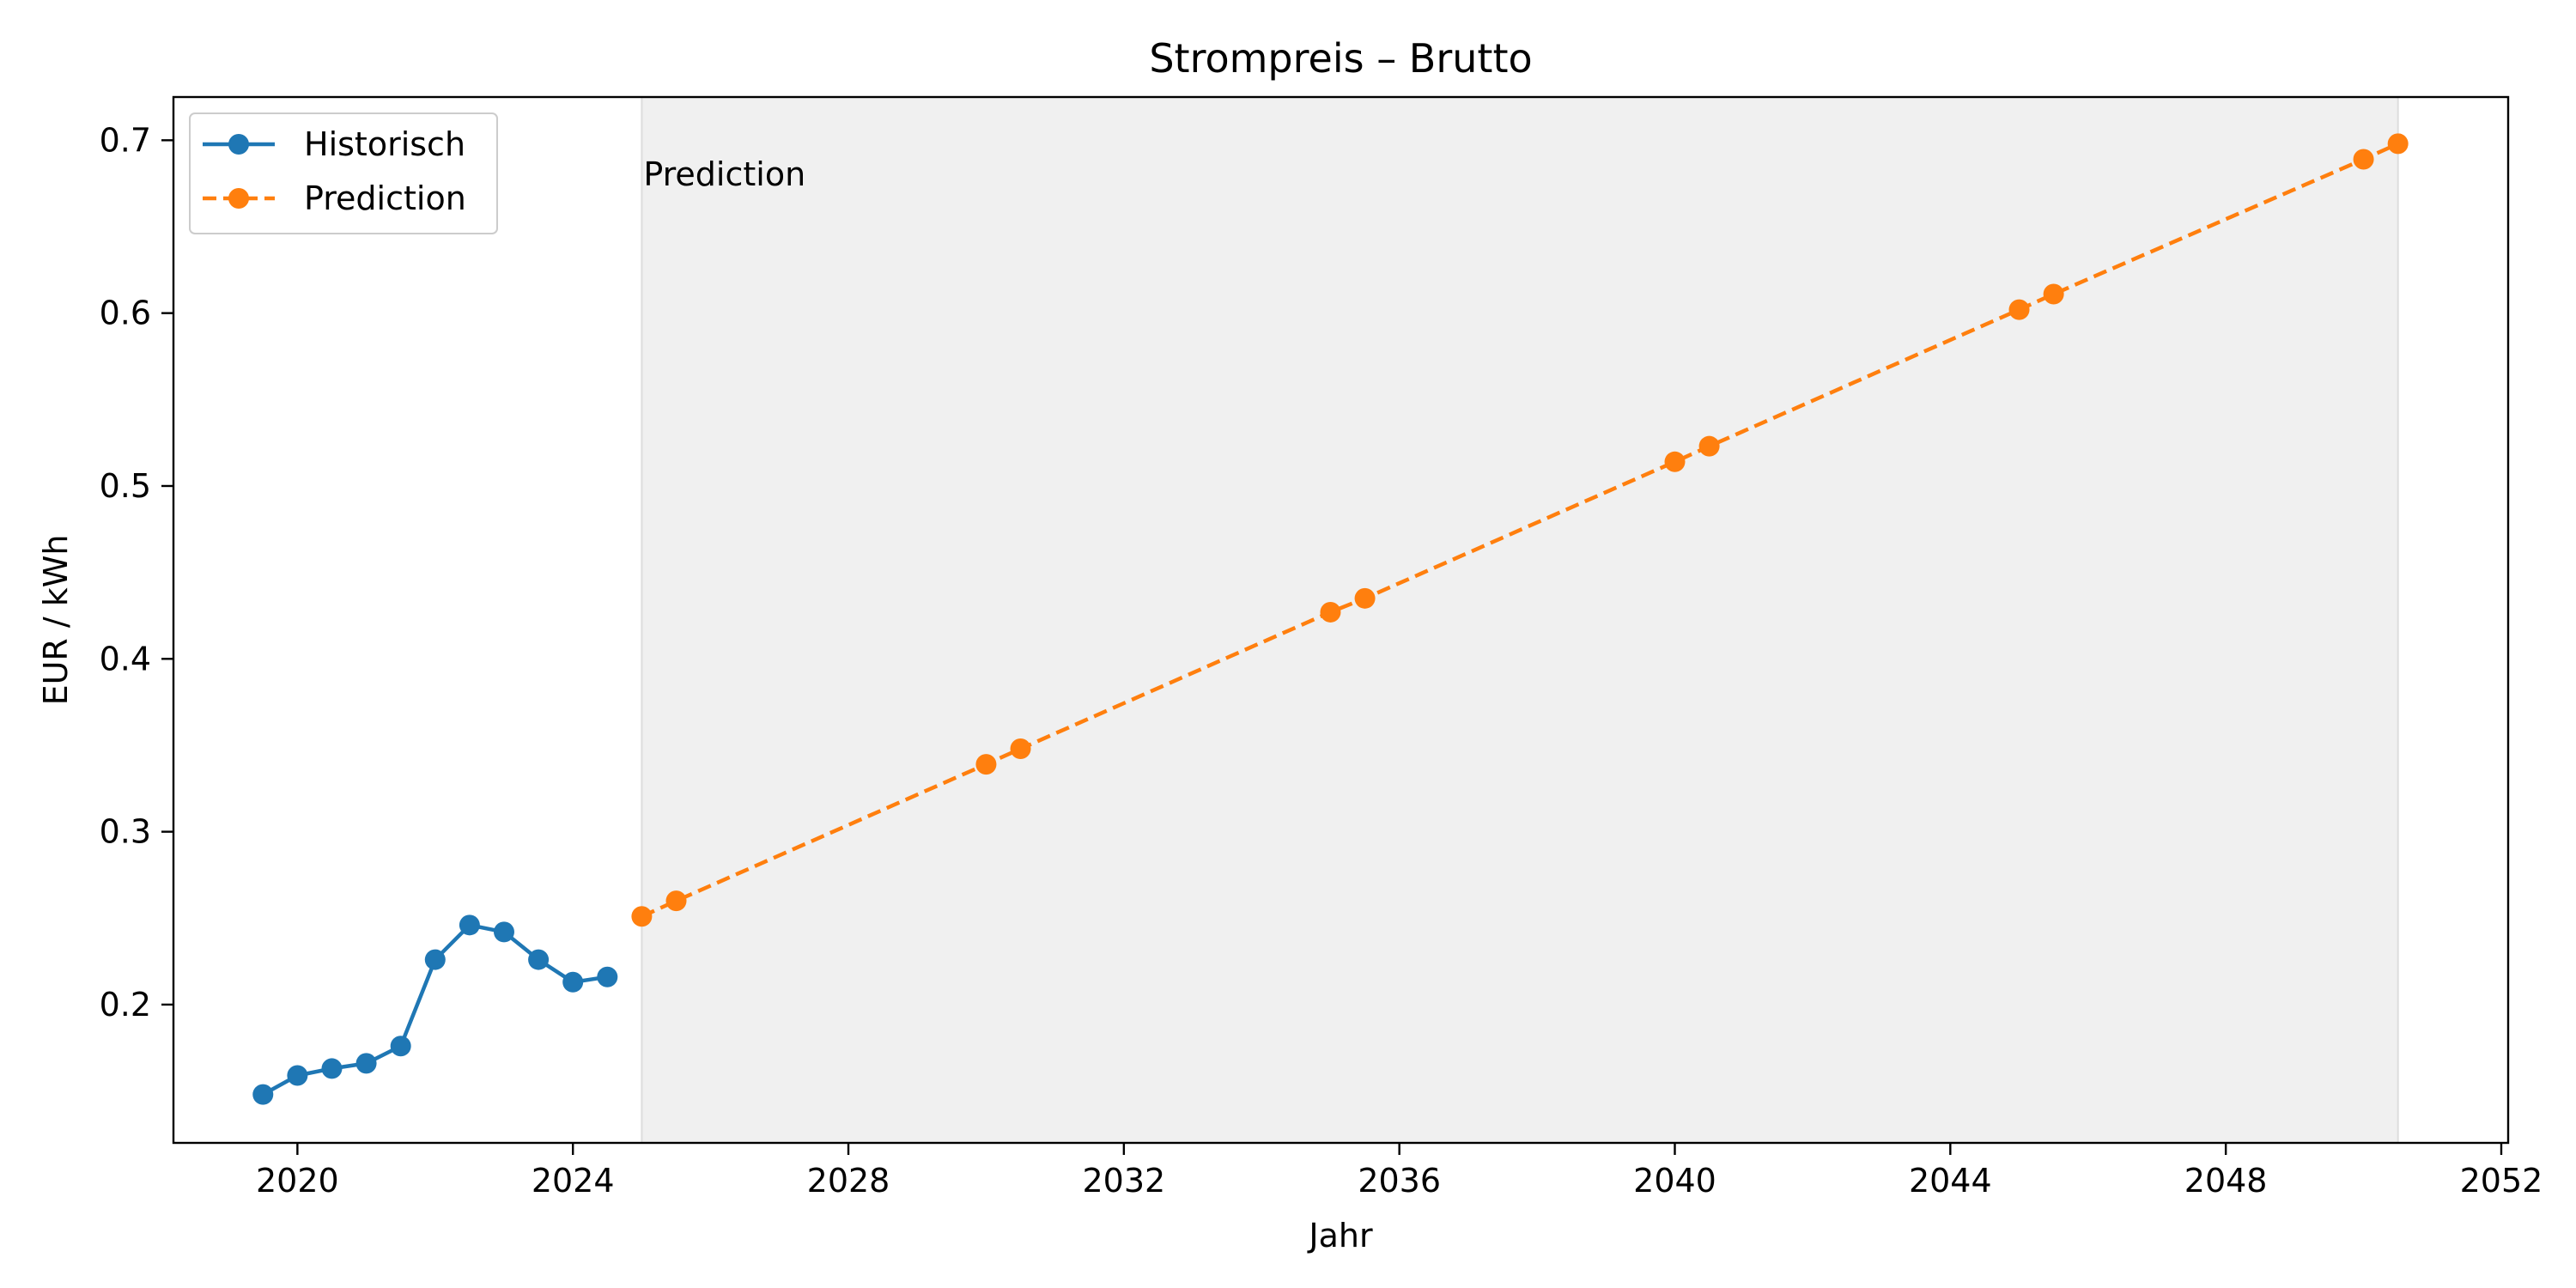 The height and width of the screenshot is (1288, 2576). Describe the element at coordinates (1951, 1181) in the screenshot. I see `x-tick-label: 2044` at that location.